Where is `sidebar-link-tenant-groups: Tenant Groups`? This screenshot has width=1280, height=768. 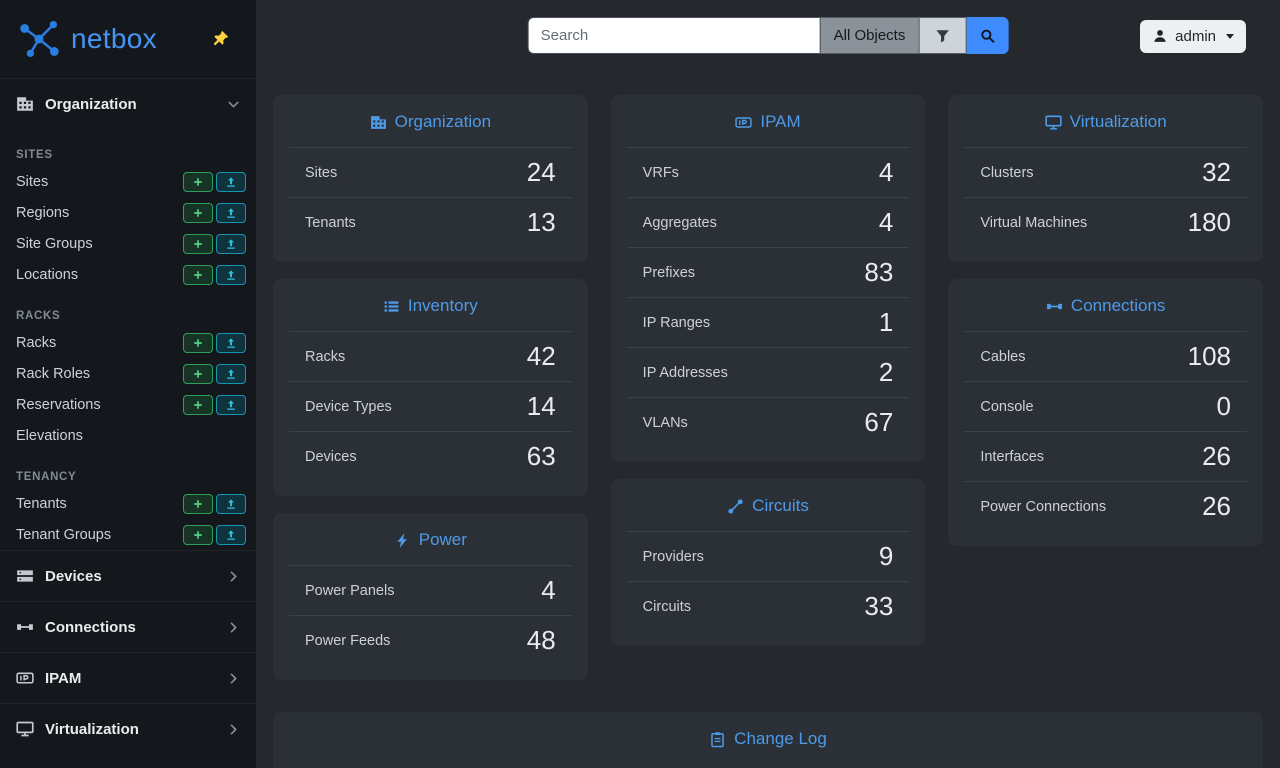 sidebar-link-tenant-groups: Tenant Groups is located at coordinates (64, 534).